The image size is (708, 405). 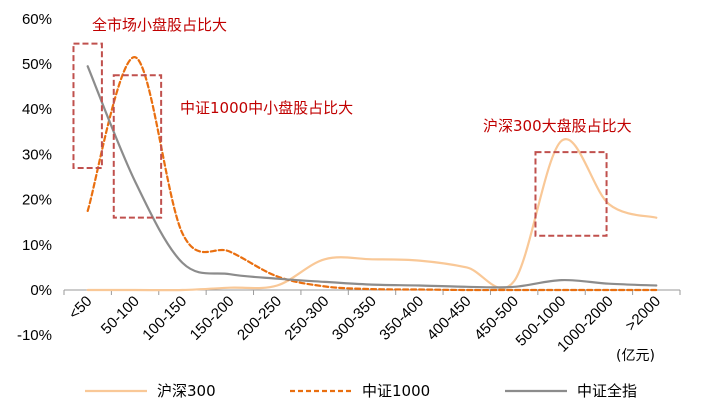 What do you see at coordinates (41, 290) in the screenshot?
I see `y-tick-label: 0%` at bounding box center [41, 290].